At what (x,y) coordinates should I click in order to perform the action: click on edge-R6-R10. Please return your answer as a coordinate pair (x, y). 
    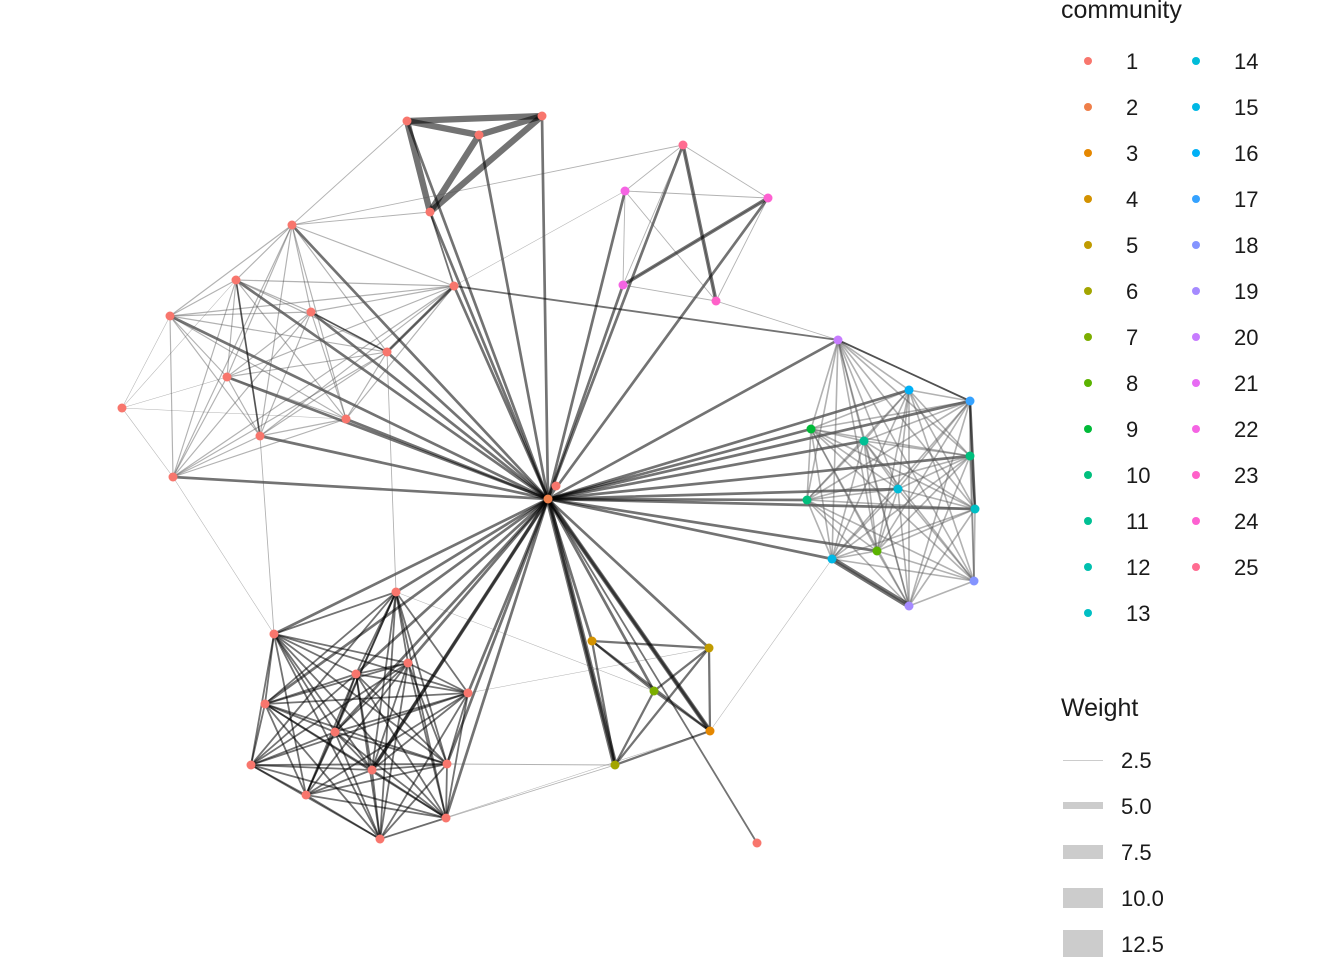
    Looking at the image, I should click on (923, 503).